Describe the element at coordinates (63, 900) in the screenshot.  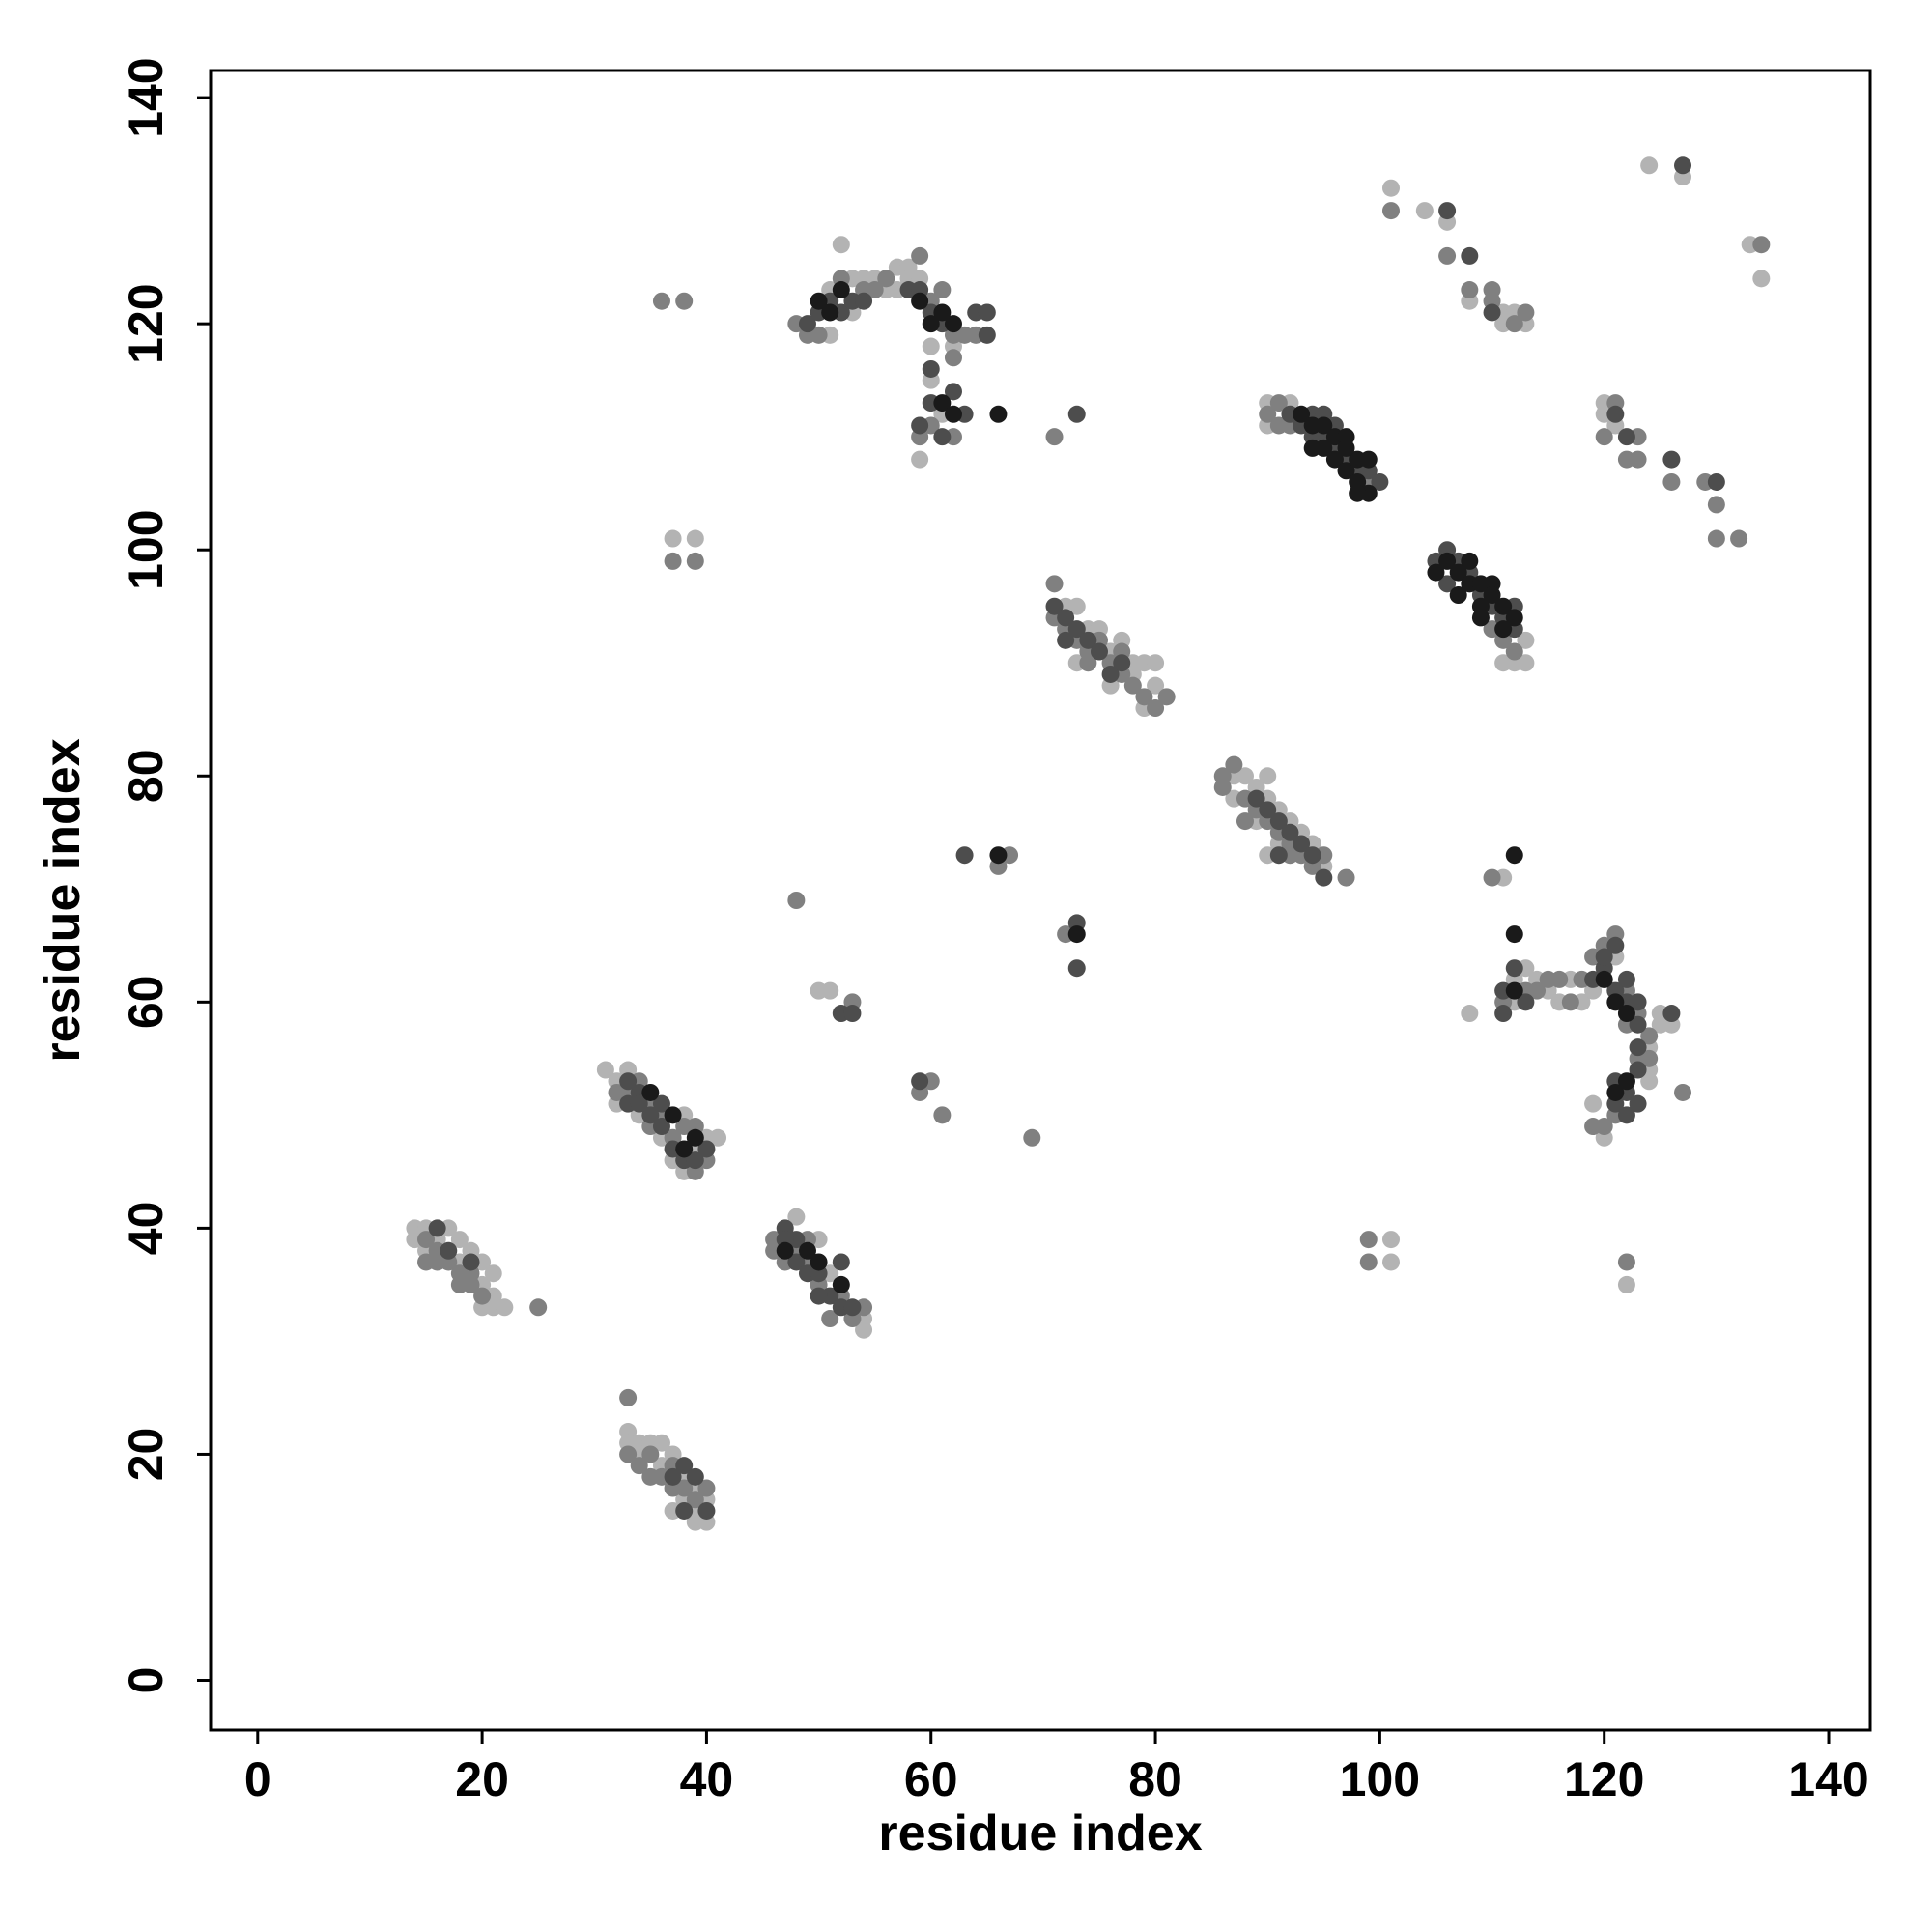
I see `y-axis-title: residue index` at that location.